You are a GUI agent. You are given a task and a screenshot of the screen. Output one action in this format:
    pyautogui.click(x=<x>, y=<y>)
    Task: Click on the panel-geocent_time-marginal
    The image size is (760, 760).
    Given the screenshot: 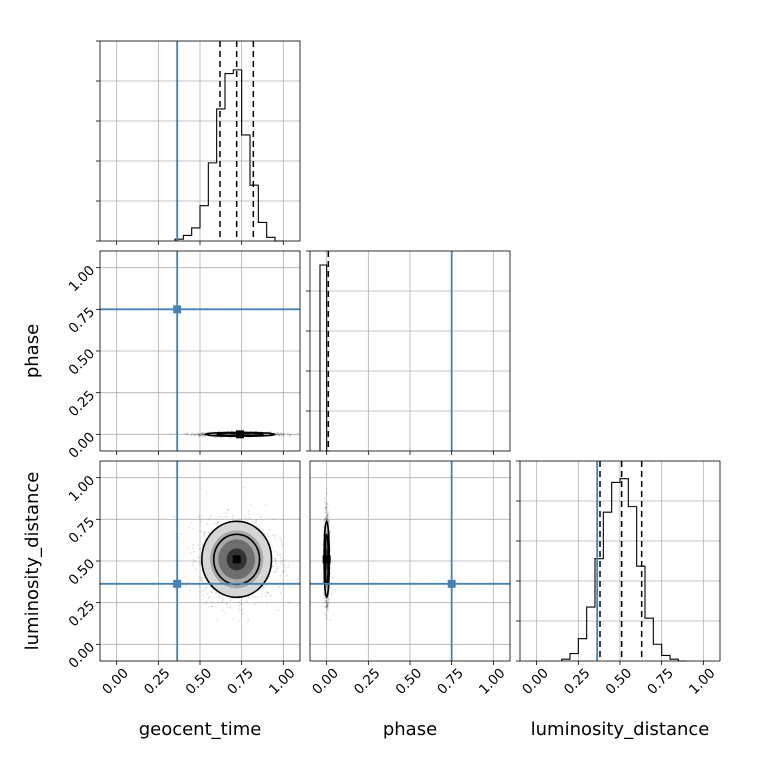 What is the action you would take?
    pyautogui.click(x=198, y=142)
    